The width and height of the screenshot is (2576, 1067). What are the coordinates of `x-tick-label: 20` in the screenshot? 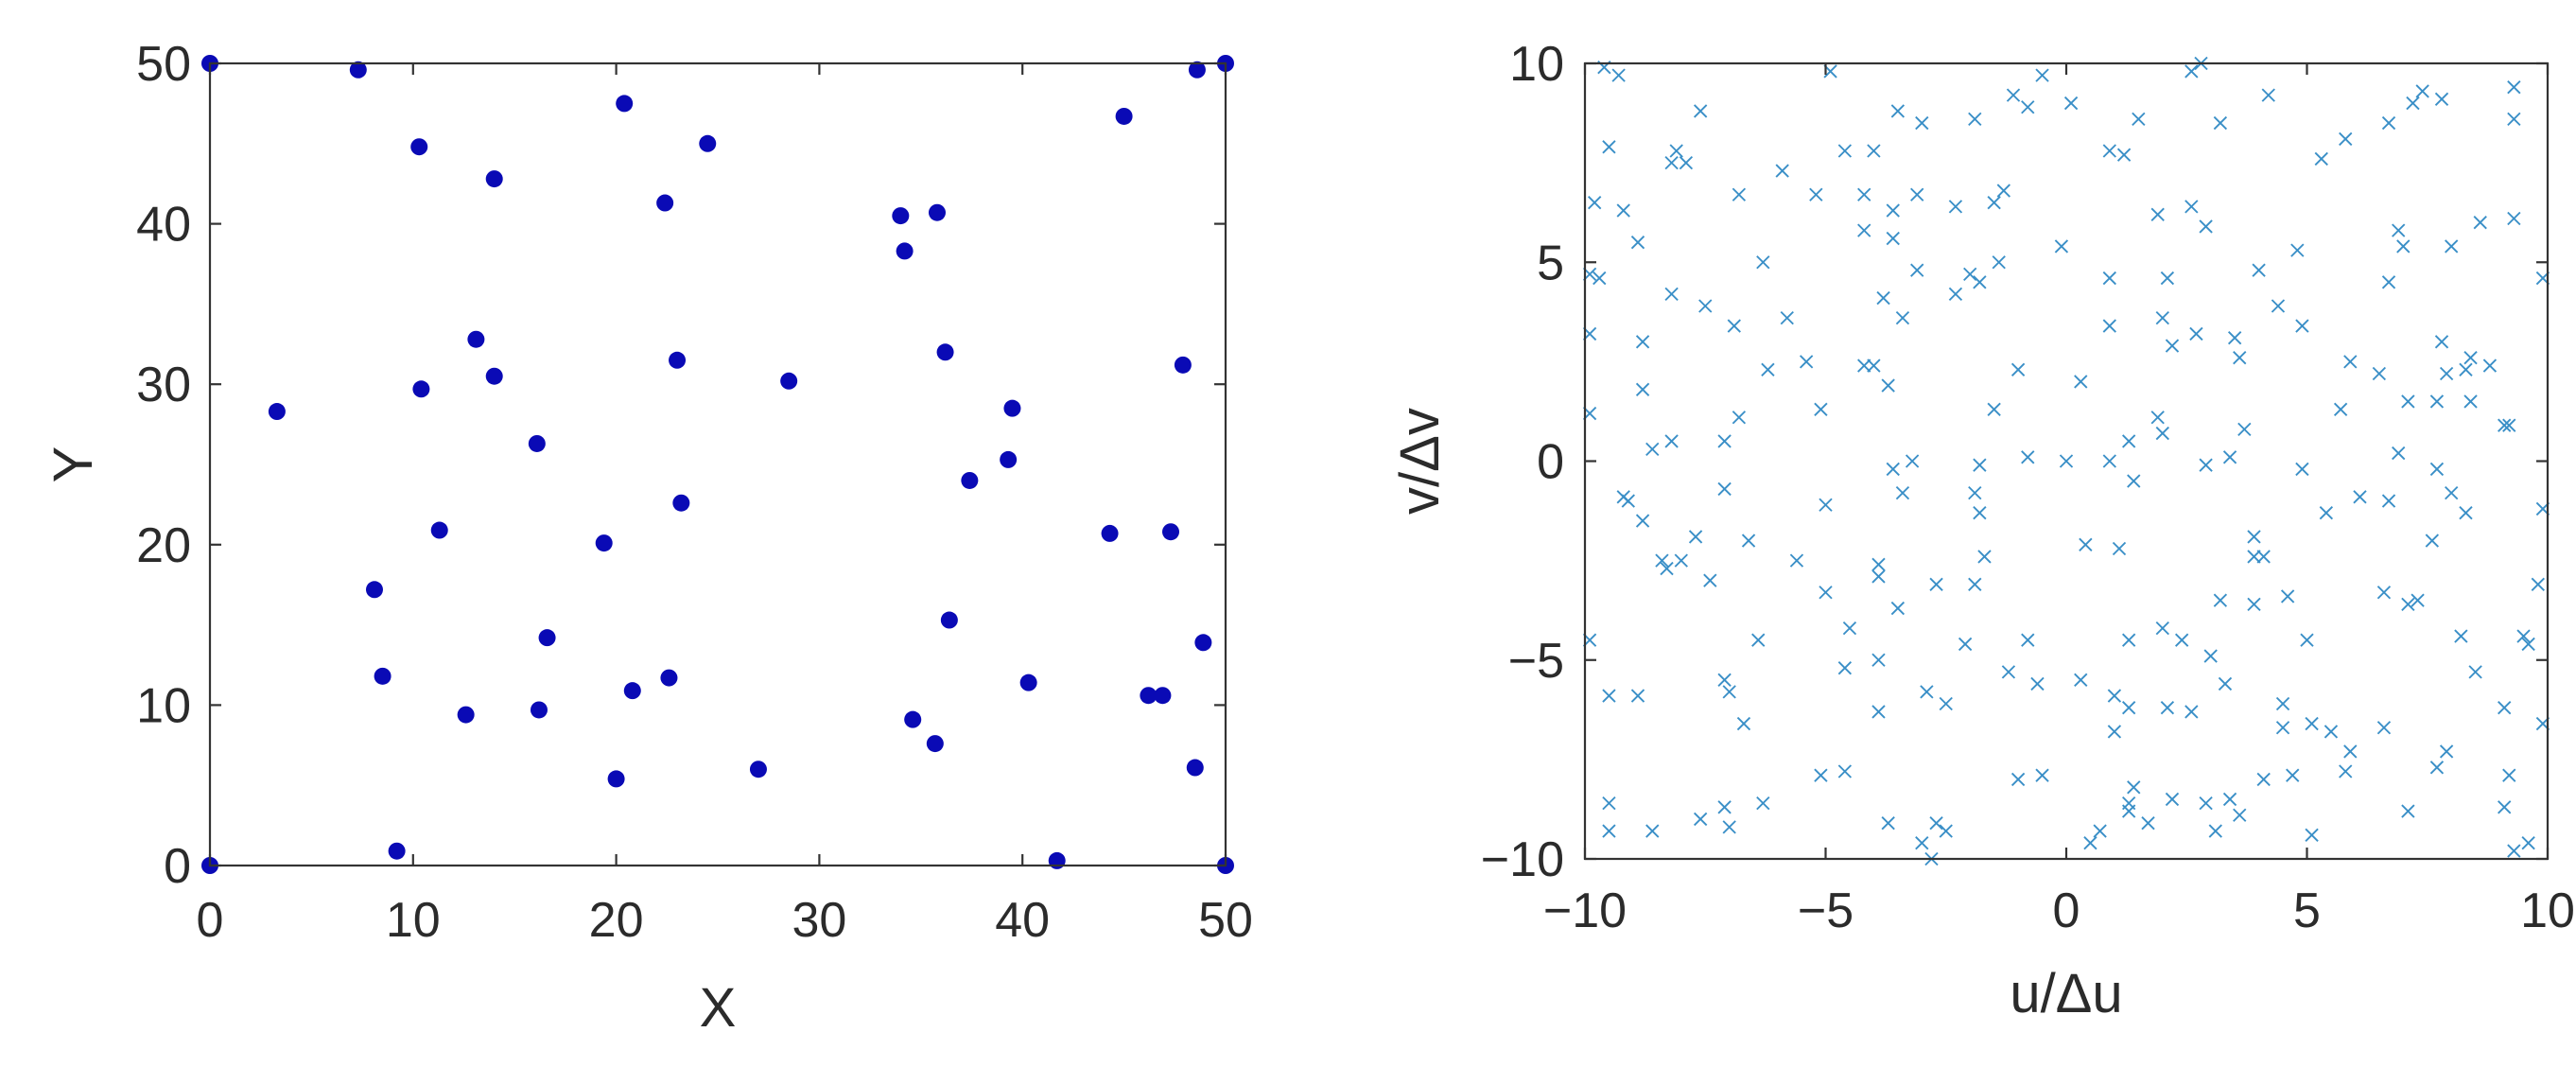 It's located at (616, 920).